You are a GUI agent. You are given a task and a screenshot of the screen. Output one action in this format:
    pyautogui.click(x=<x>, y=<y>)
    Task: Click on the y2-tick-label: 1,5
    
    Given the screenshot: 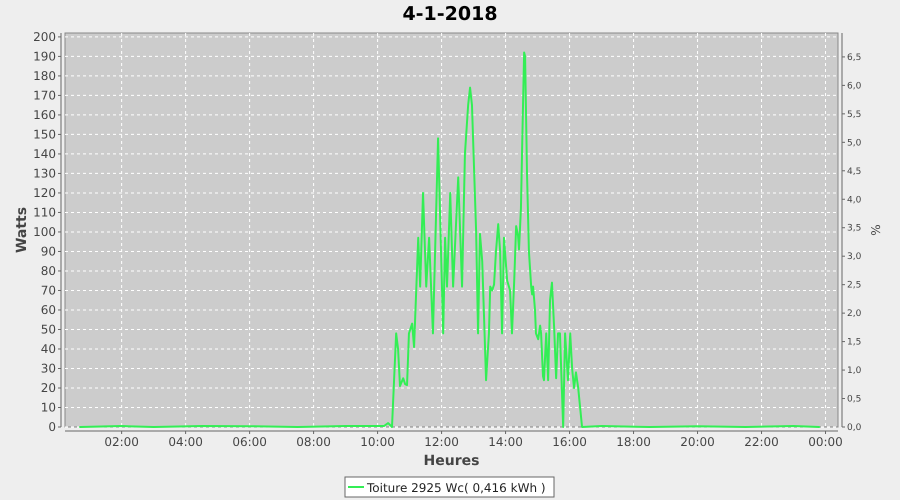 What is the action you would take?
    pyautogui.click(x=854, y=343)
    